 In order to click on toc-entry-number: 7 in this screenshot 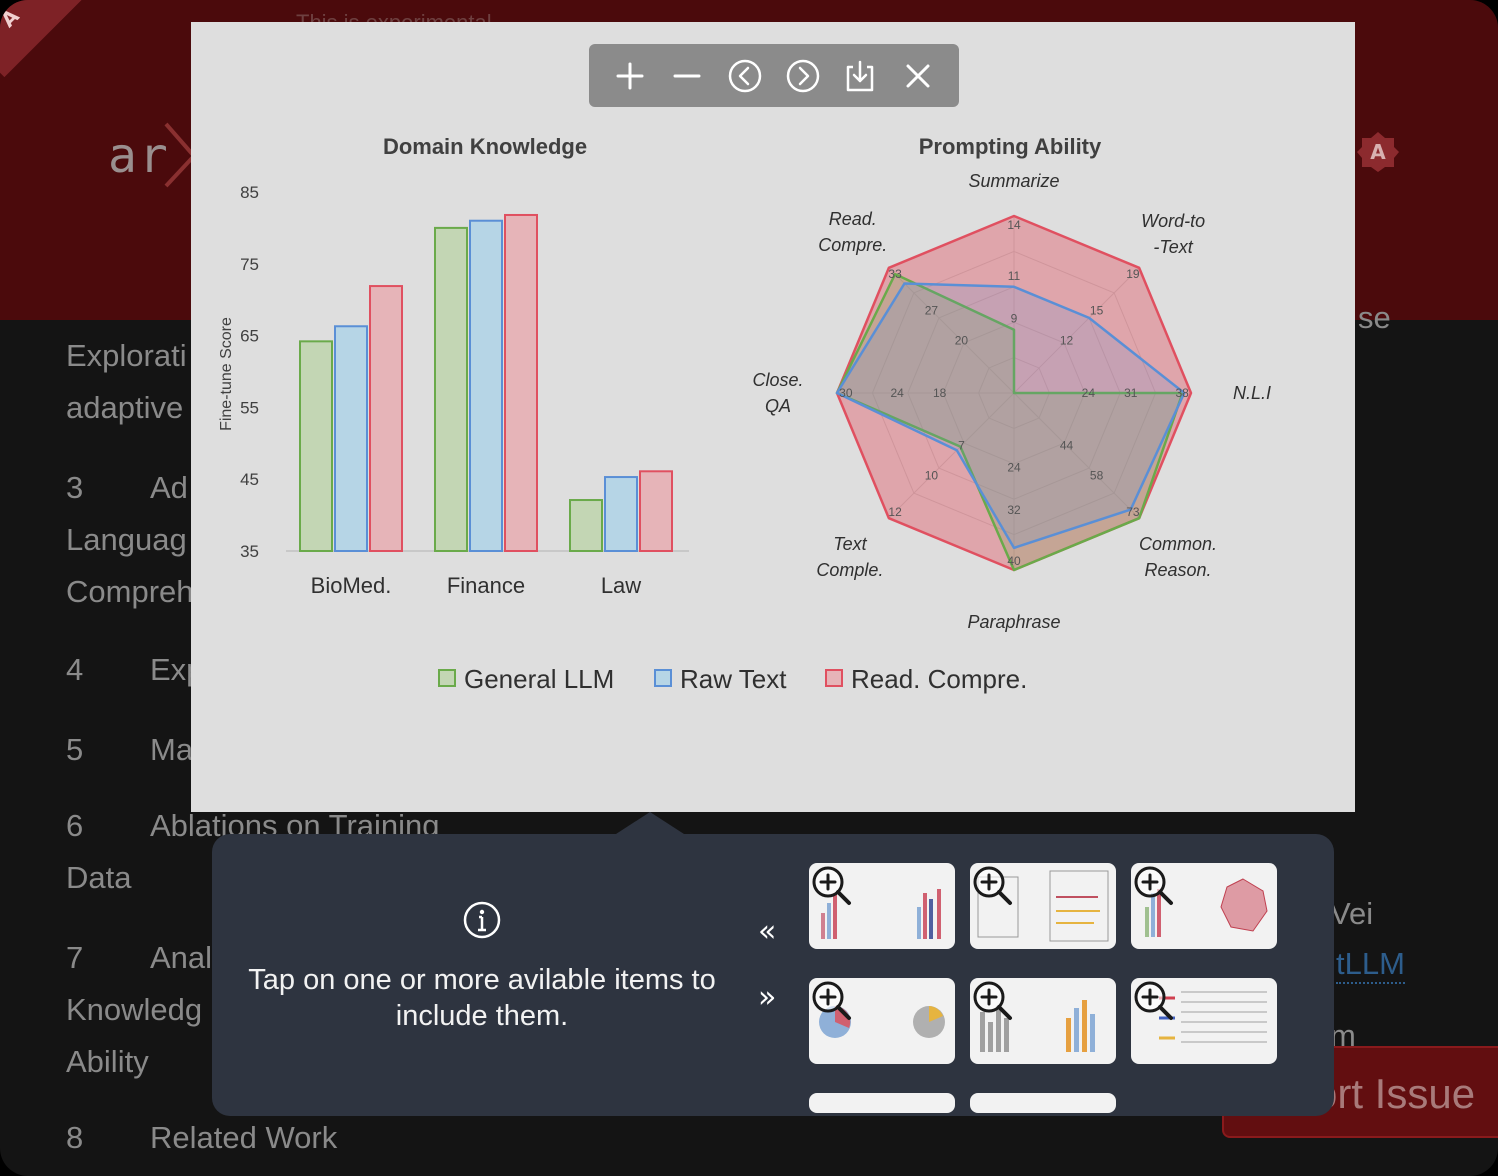, I will do `click(75, 957)`.